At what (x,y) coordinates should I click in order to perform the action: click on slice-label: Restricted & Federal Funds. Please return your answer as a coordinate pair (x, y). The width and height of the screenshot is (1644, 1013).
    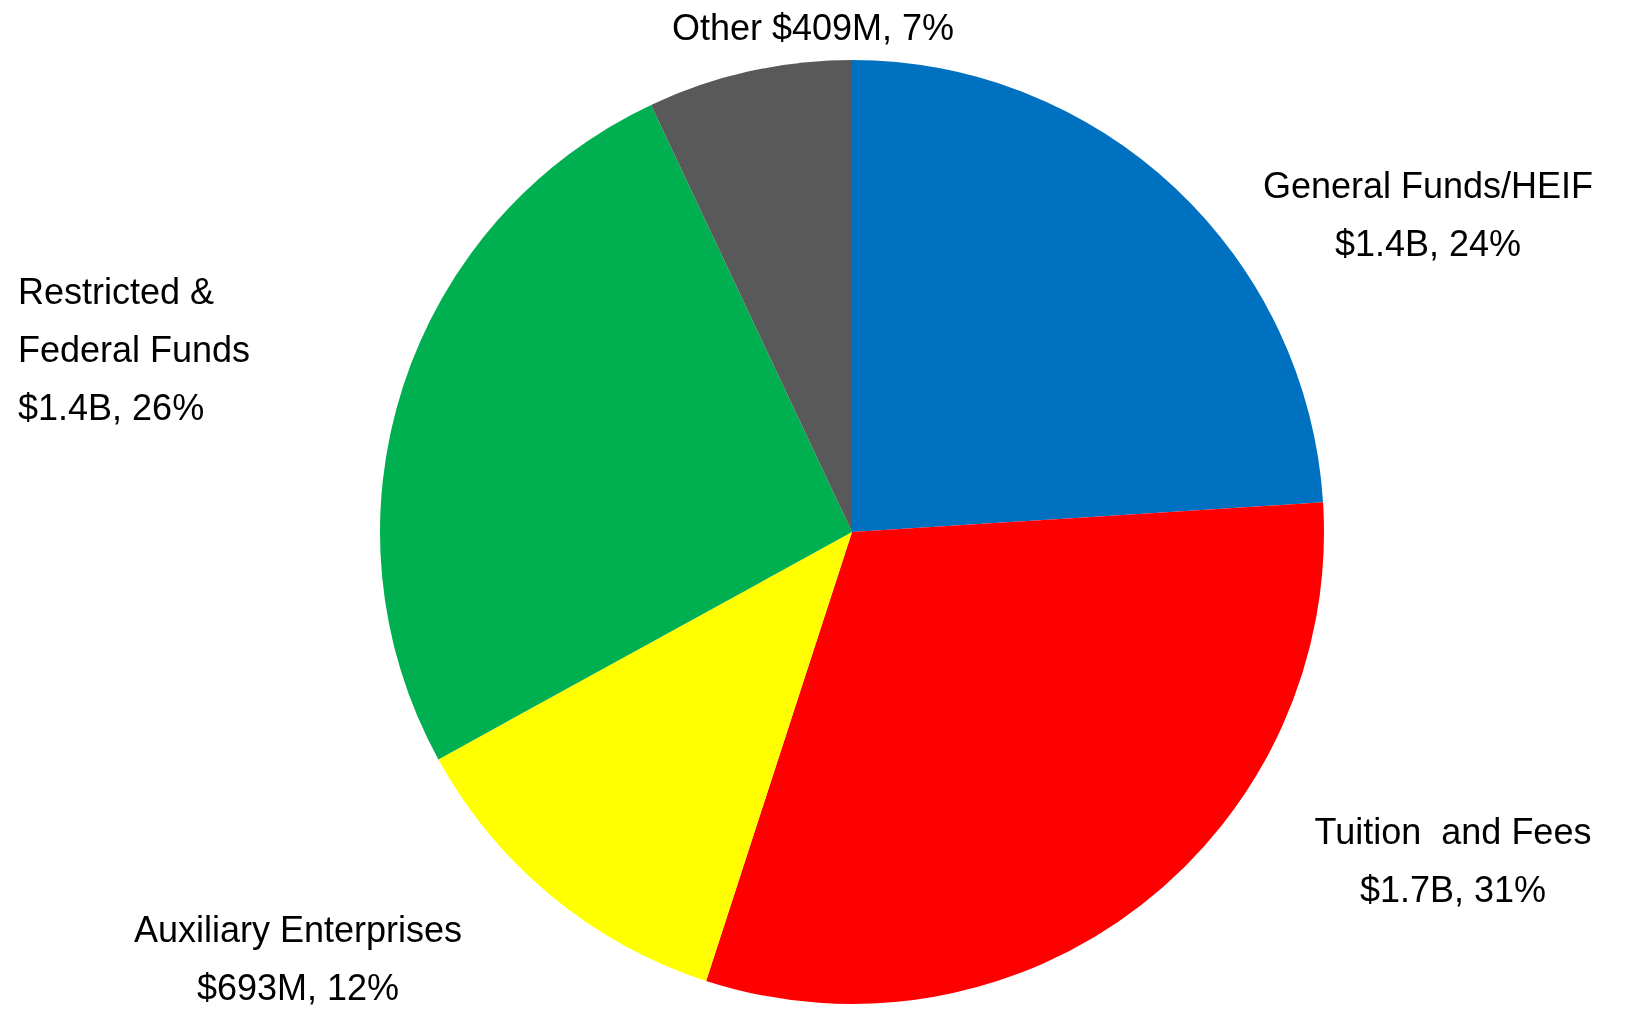
    Looking at the image, I should click on (134, 320).